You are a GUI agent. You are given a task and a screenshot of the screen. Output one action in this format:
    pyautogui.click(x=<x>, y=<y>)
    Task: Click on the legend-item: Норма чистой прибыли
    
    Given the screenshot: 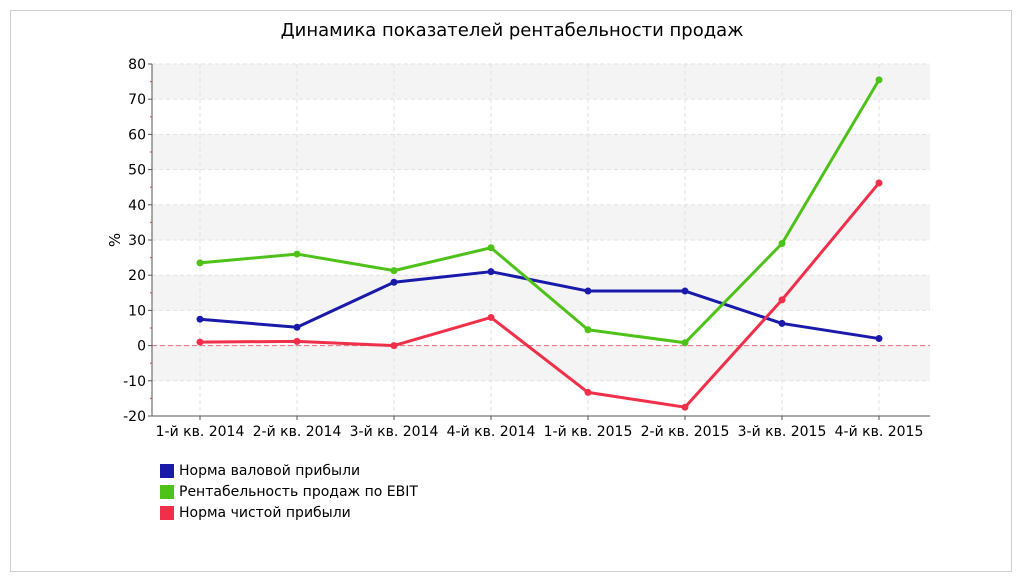 What is the action you would take?
    pyautogui.click(x=289, y=512)
    